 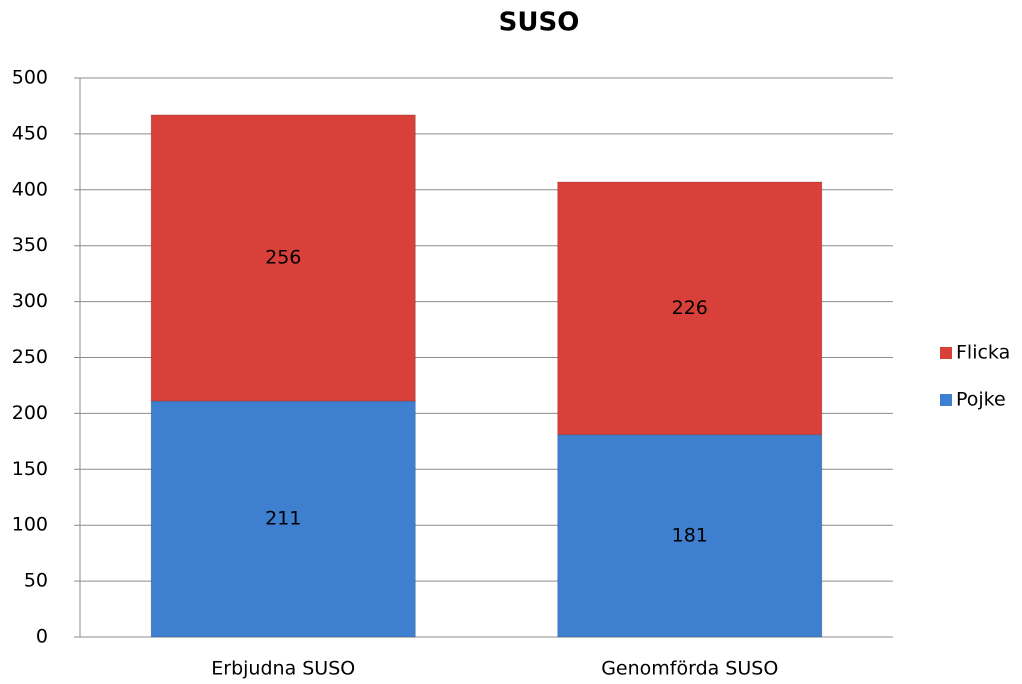 What do you see at coordinates (30, 133) in the screenshot?
I see `y-tick-label: 450` at bounding box center [30, 133].